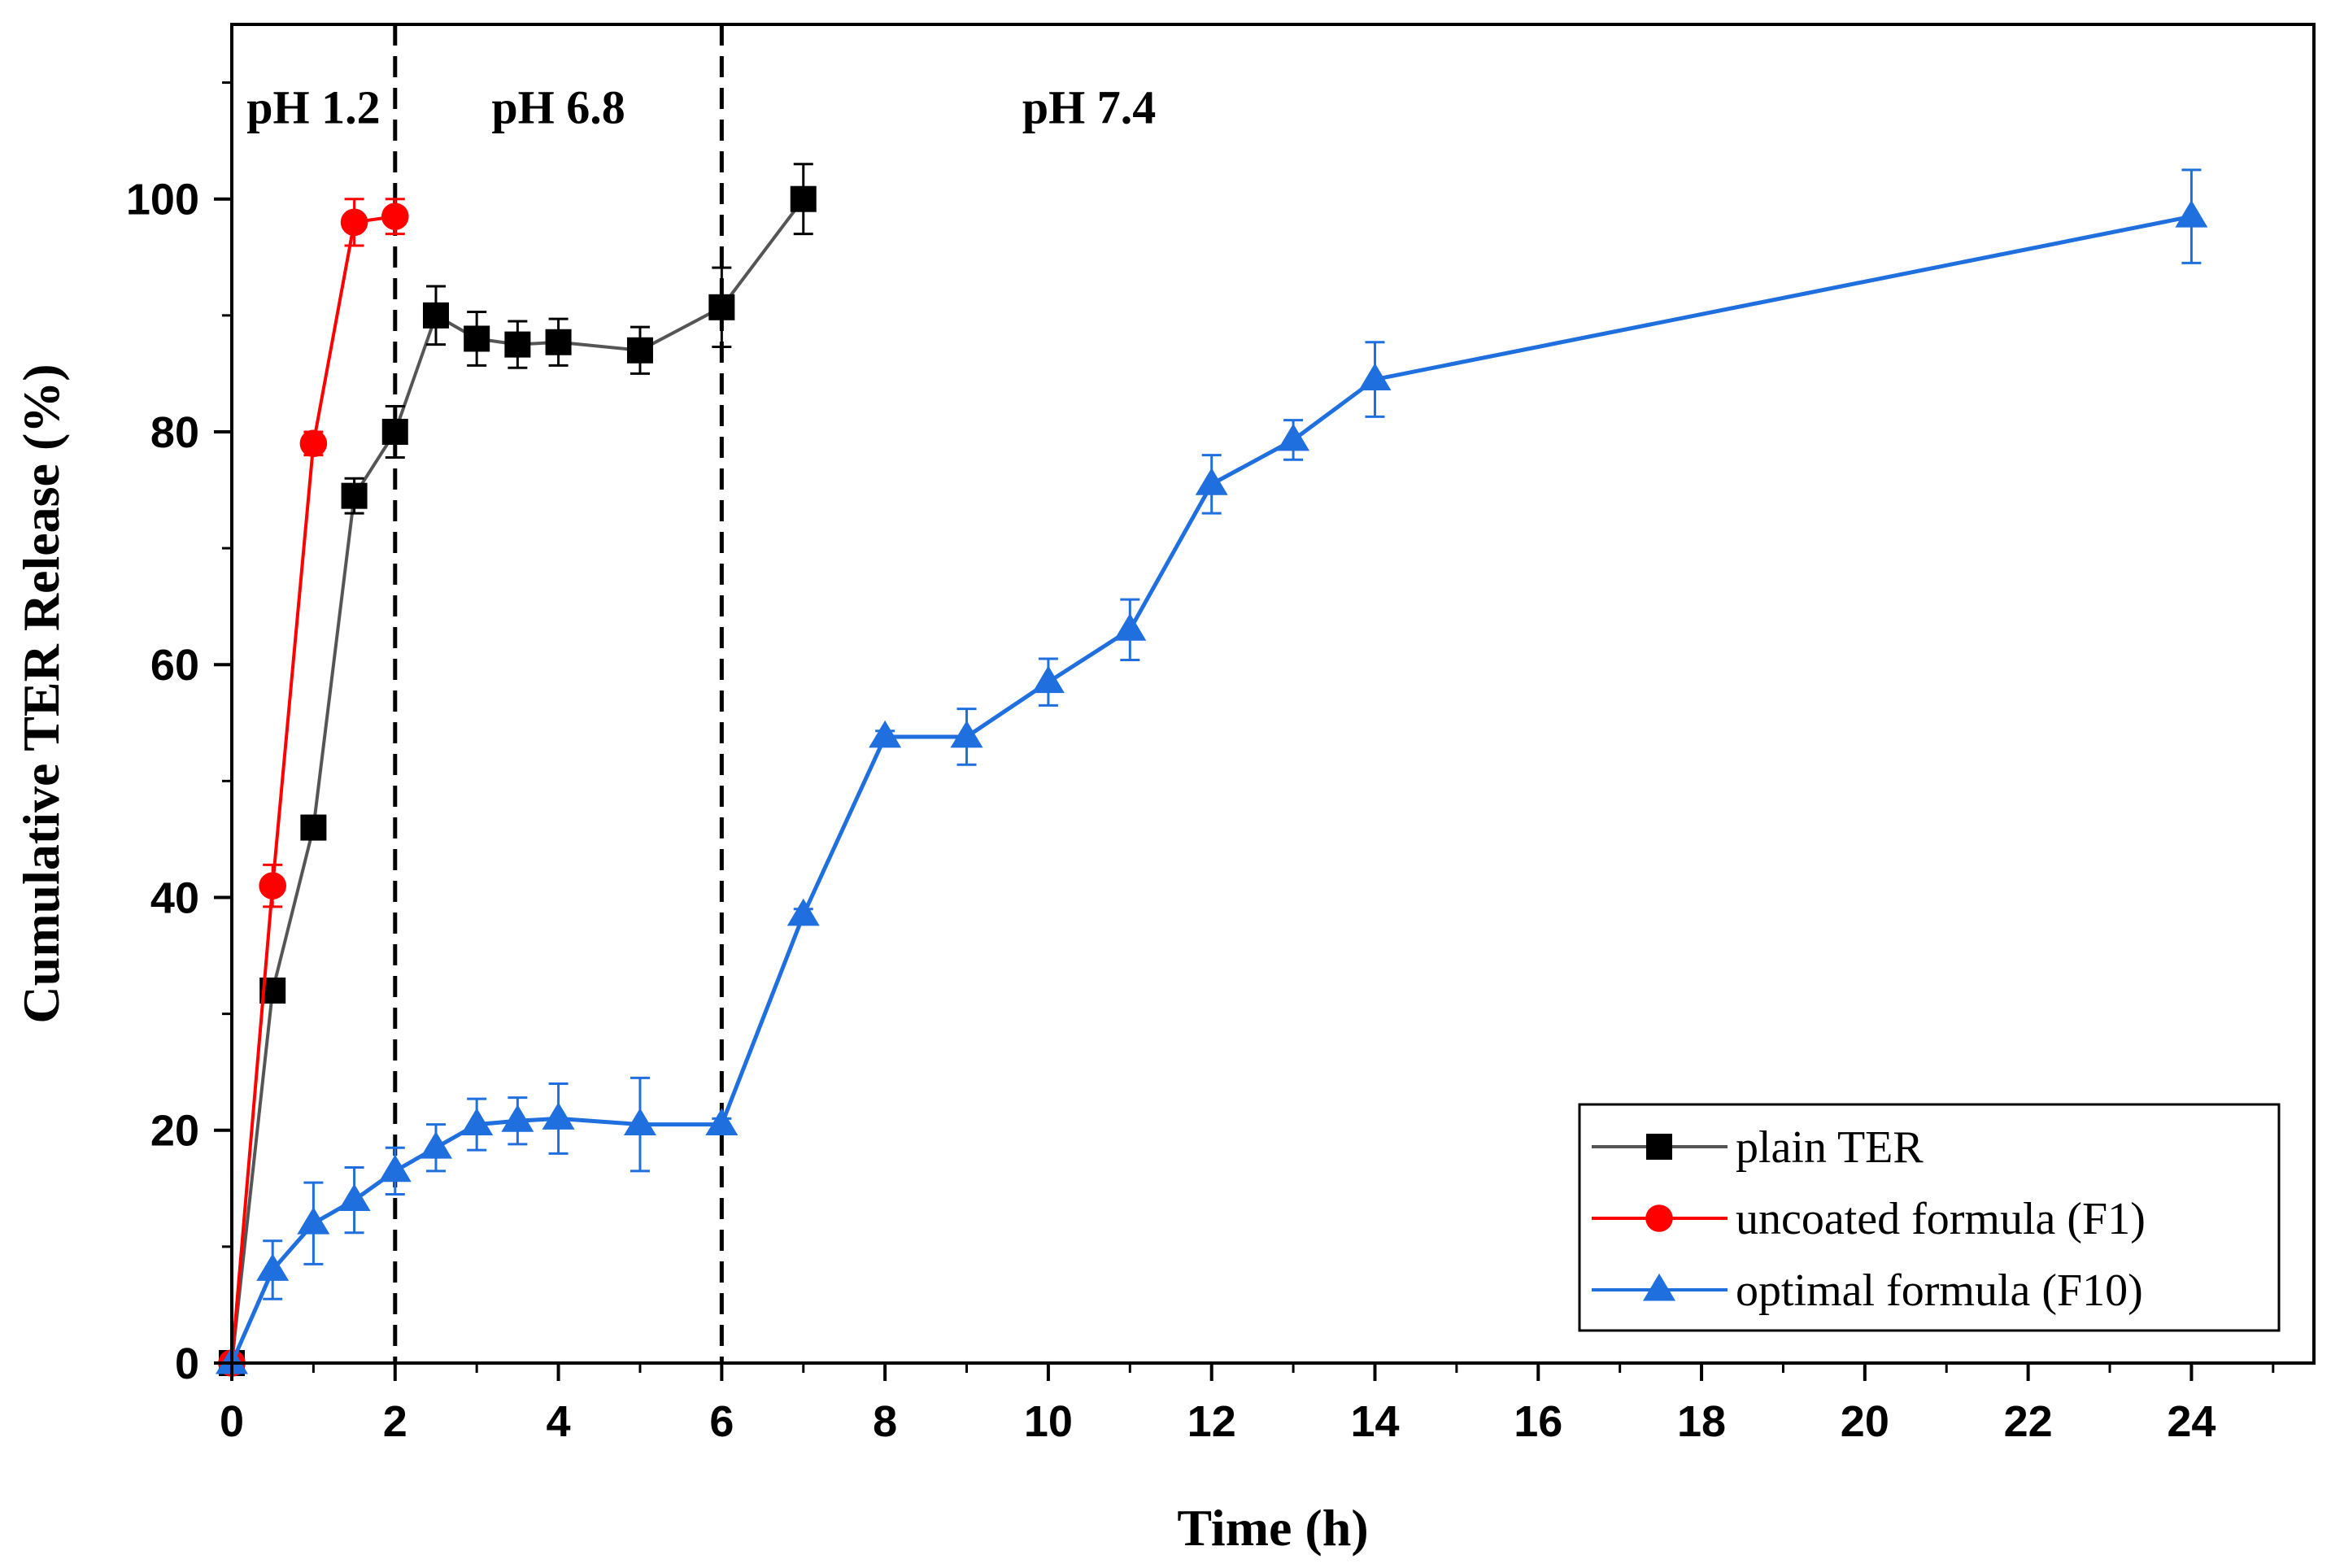 The height and width of the screenshot is (1568, 2331). I want to click on region-label: pH 7.4, so click(1089, 107).